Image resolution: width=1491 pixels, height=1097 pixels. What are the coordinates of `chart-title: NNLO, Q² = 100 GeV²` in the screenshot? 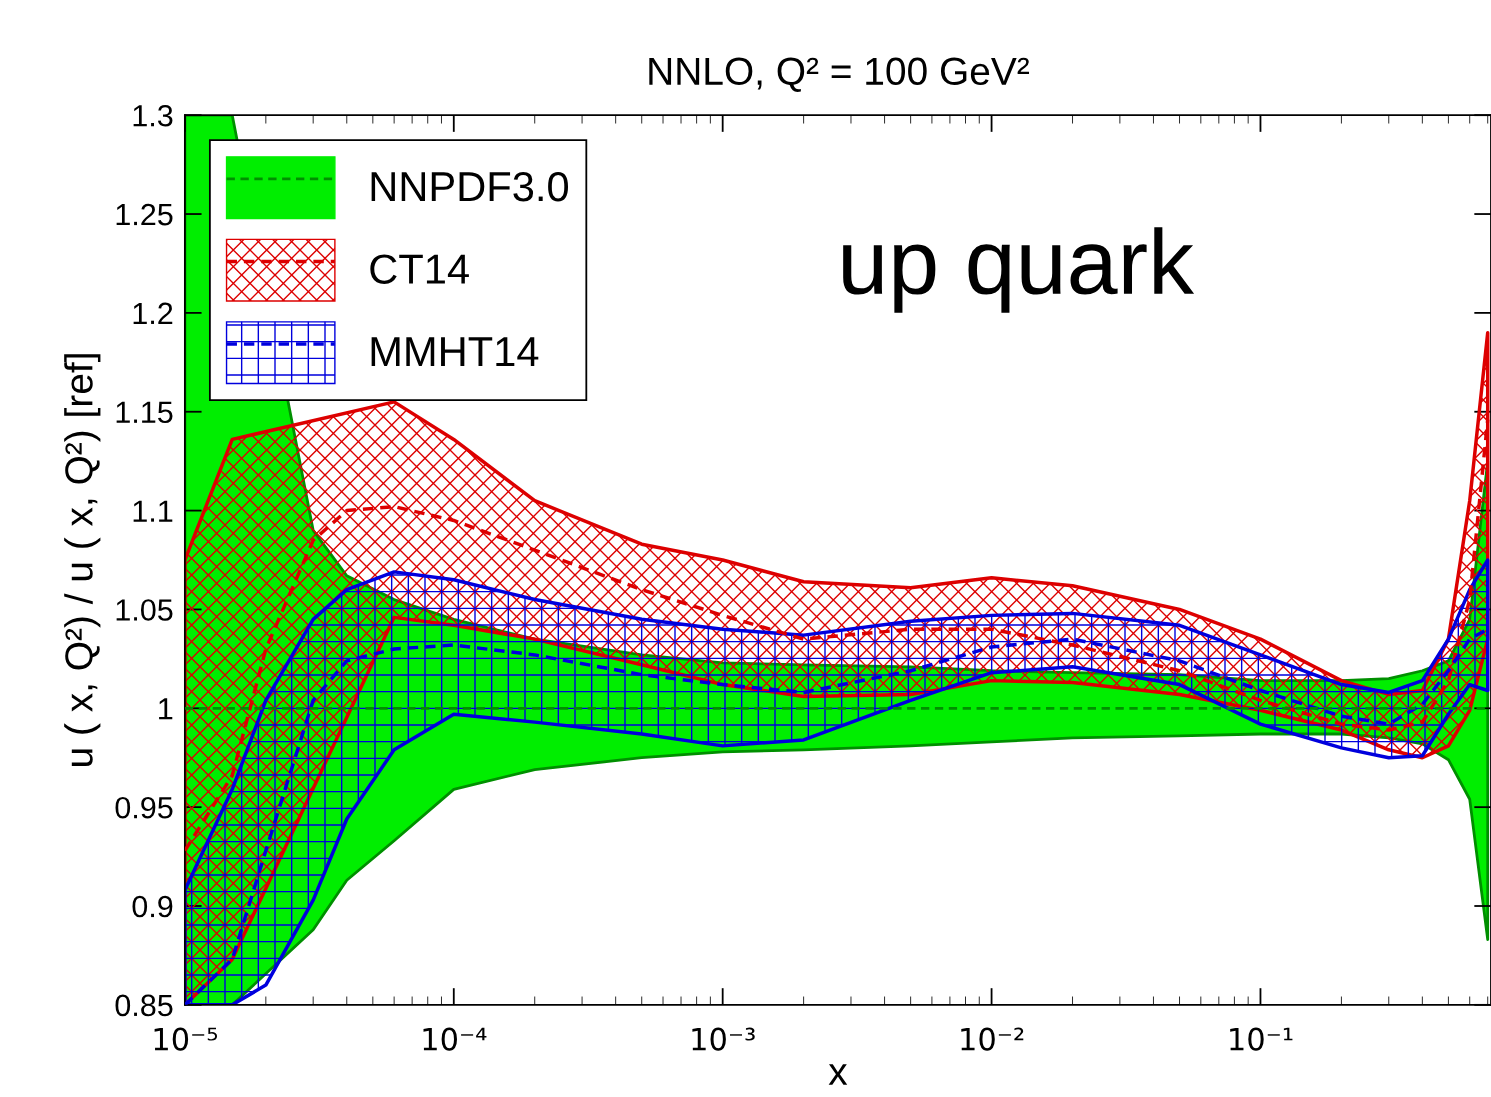 It's located at (839, 74).